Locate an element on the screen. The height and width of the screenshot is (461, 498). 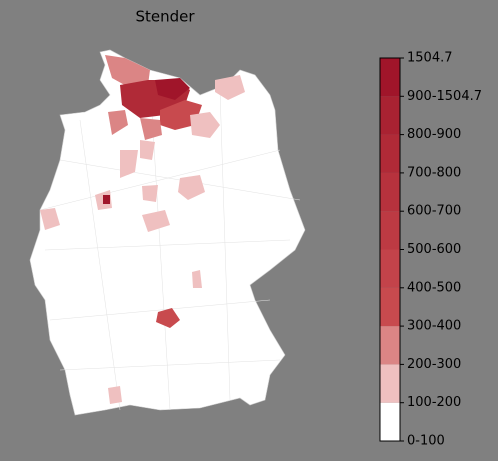
colorbar-label: 500-600 is located at coordinates (434, 249).